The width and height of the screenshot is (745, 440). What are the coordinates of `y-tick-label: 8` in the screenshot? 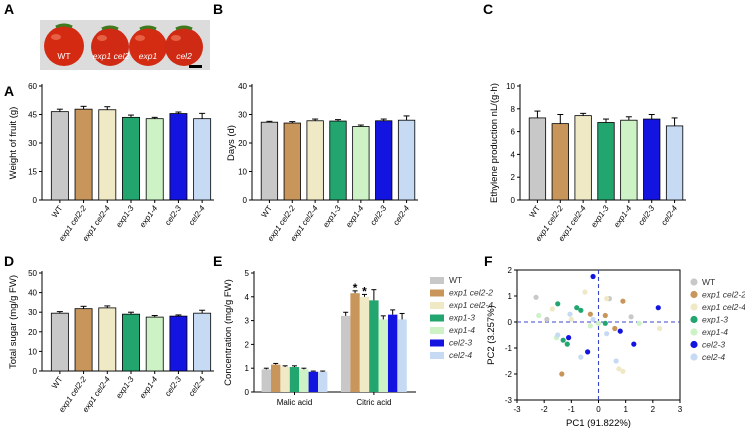 It's located at (513, 109).